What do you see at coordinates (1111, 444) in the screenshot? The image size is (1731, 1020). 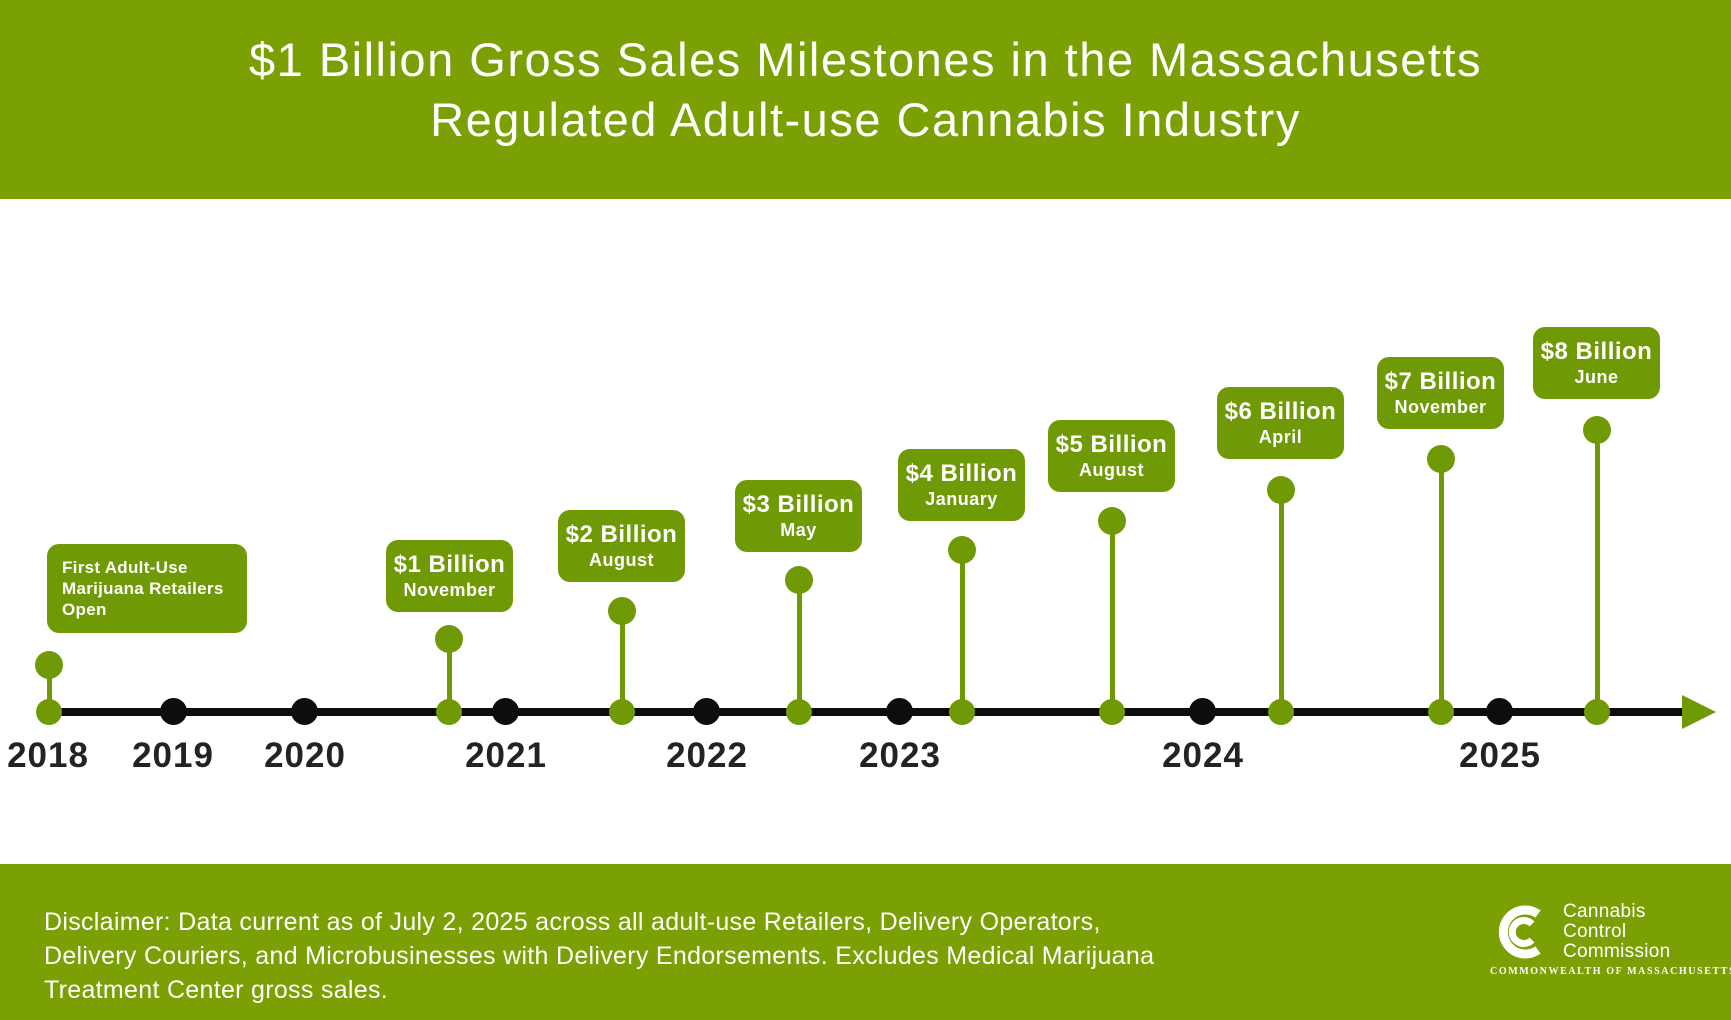 I see `milestone-amount: $5 Billion` at bounding box center [1111, 444].